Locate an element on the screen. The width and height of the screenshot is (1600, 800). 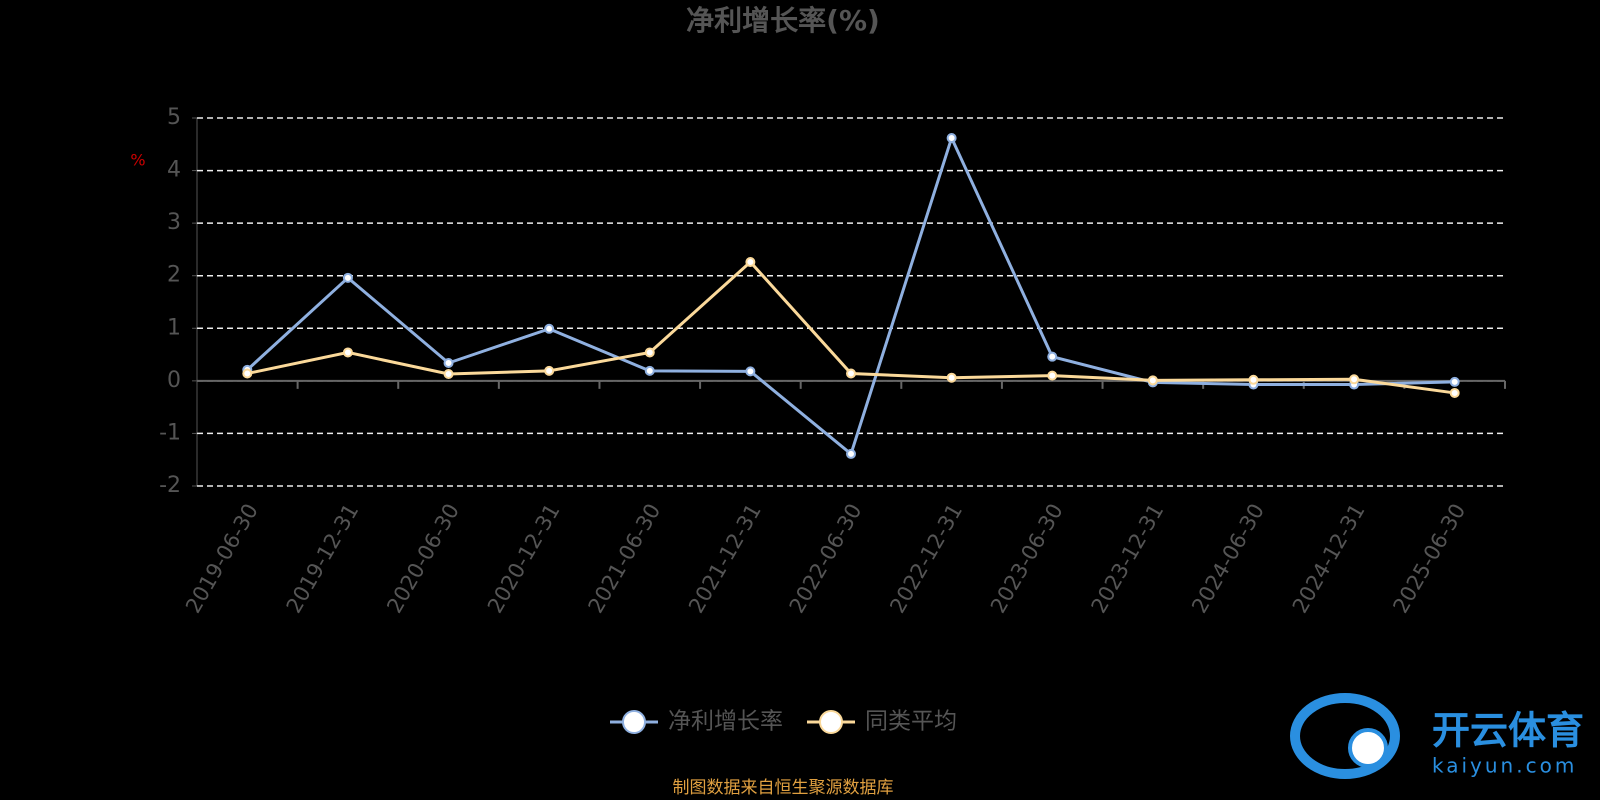
y-axis-label: % is located at coordinates (137, 160).